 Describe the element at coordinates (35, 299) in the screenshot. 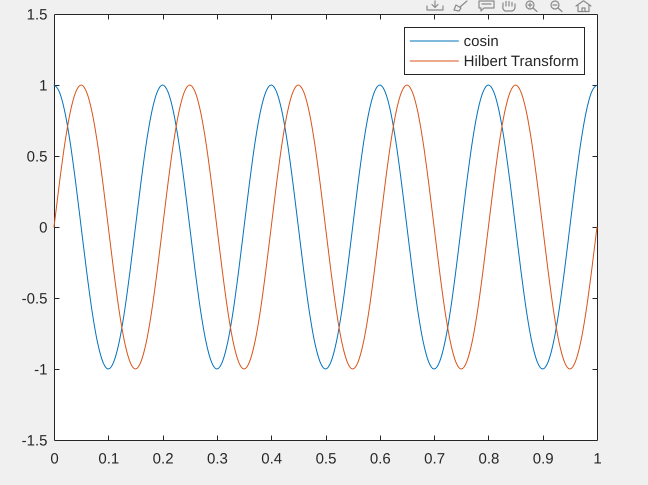

I see `y-tick-label: -0.5` at that location.